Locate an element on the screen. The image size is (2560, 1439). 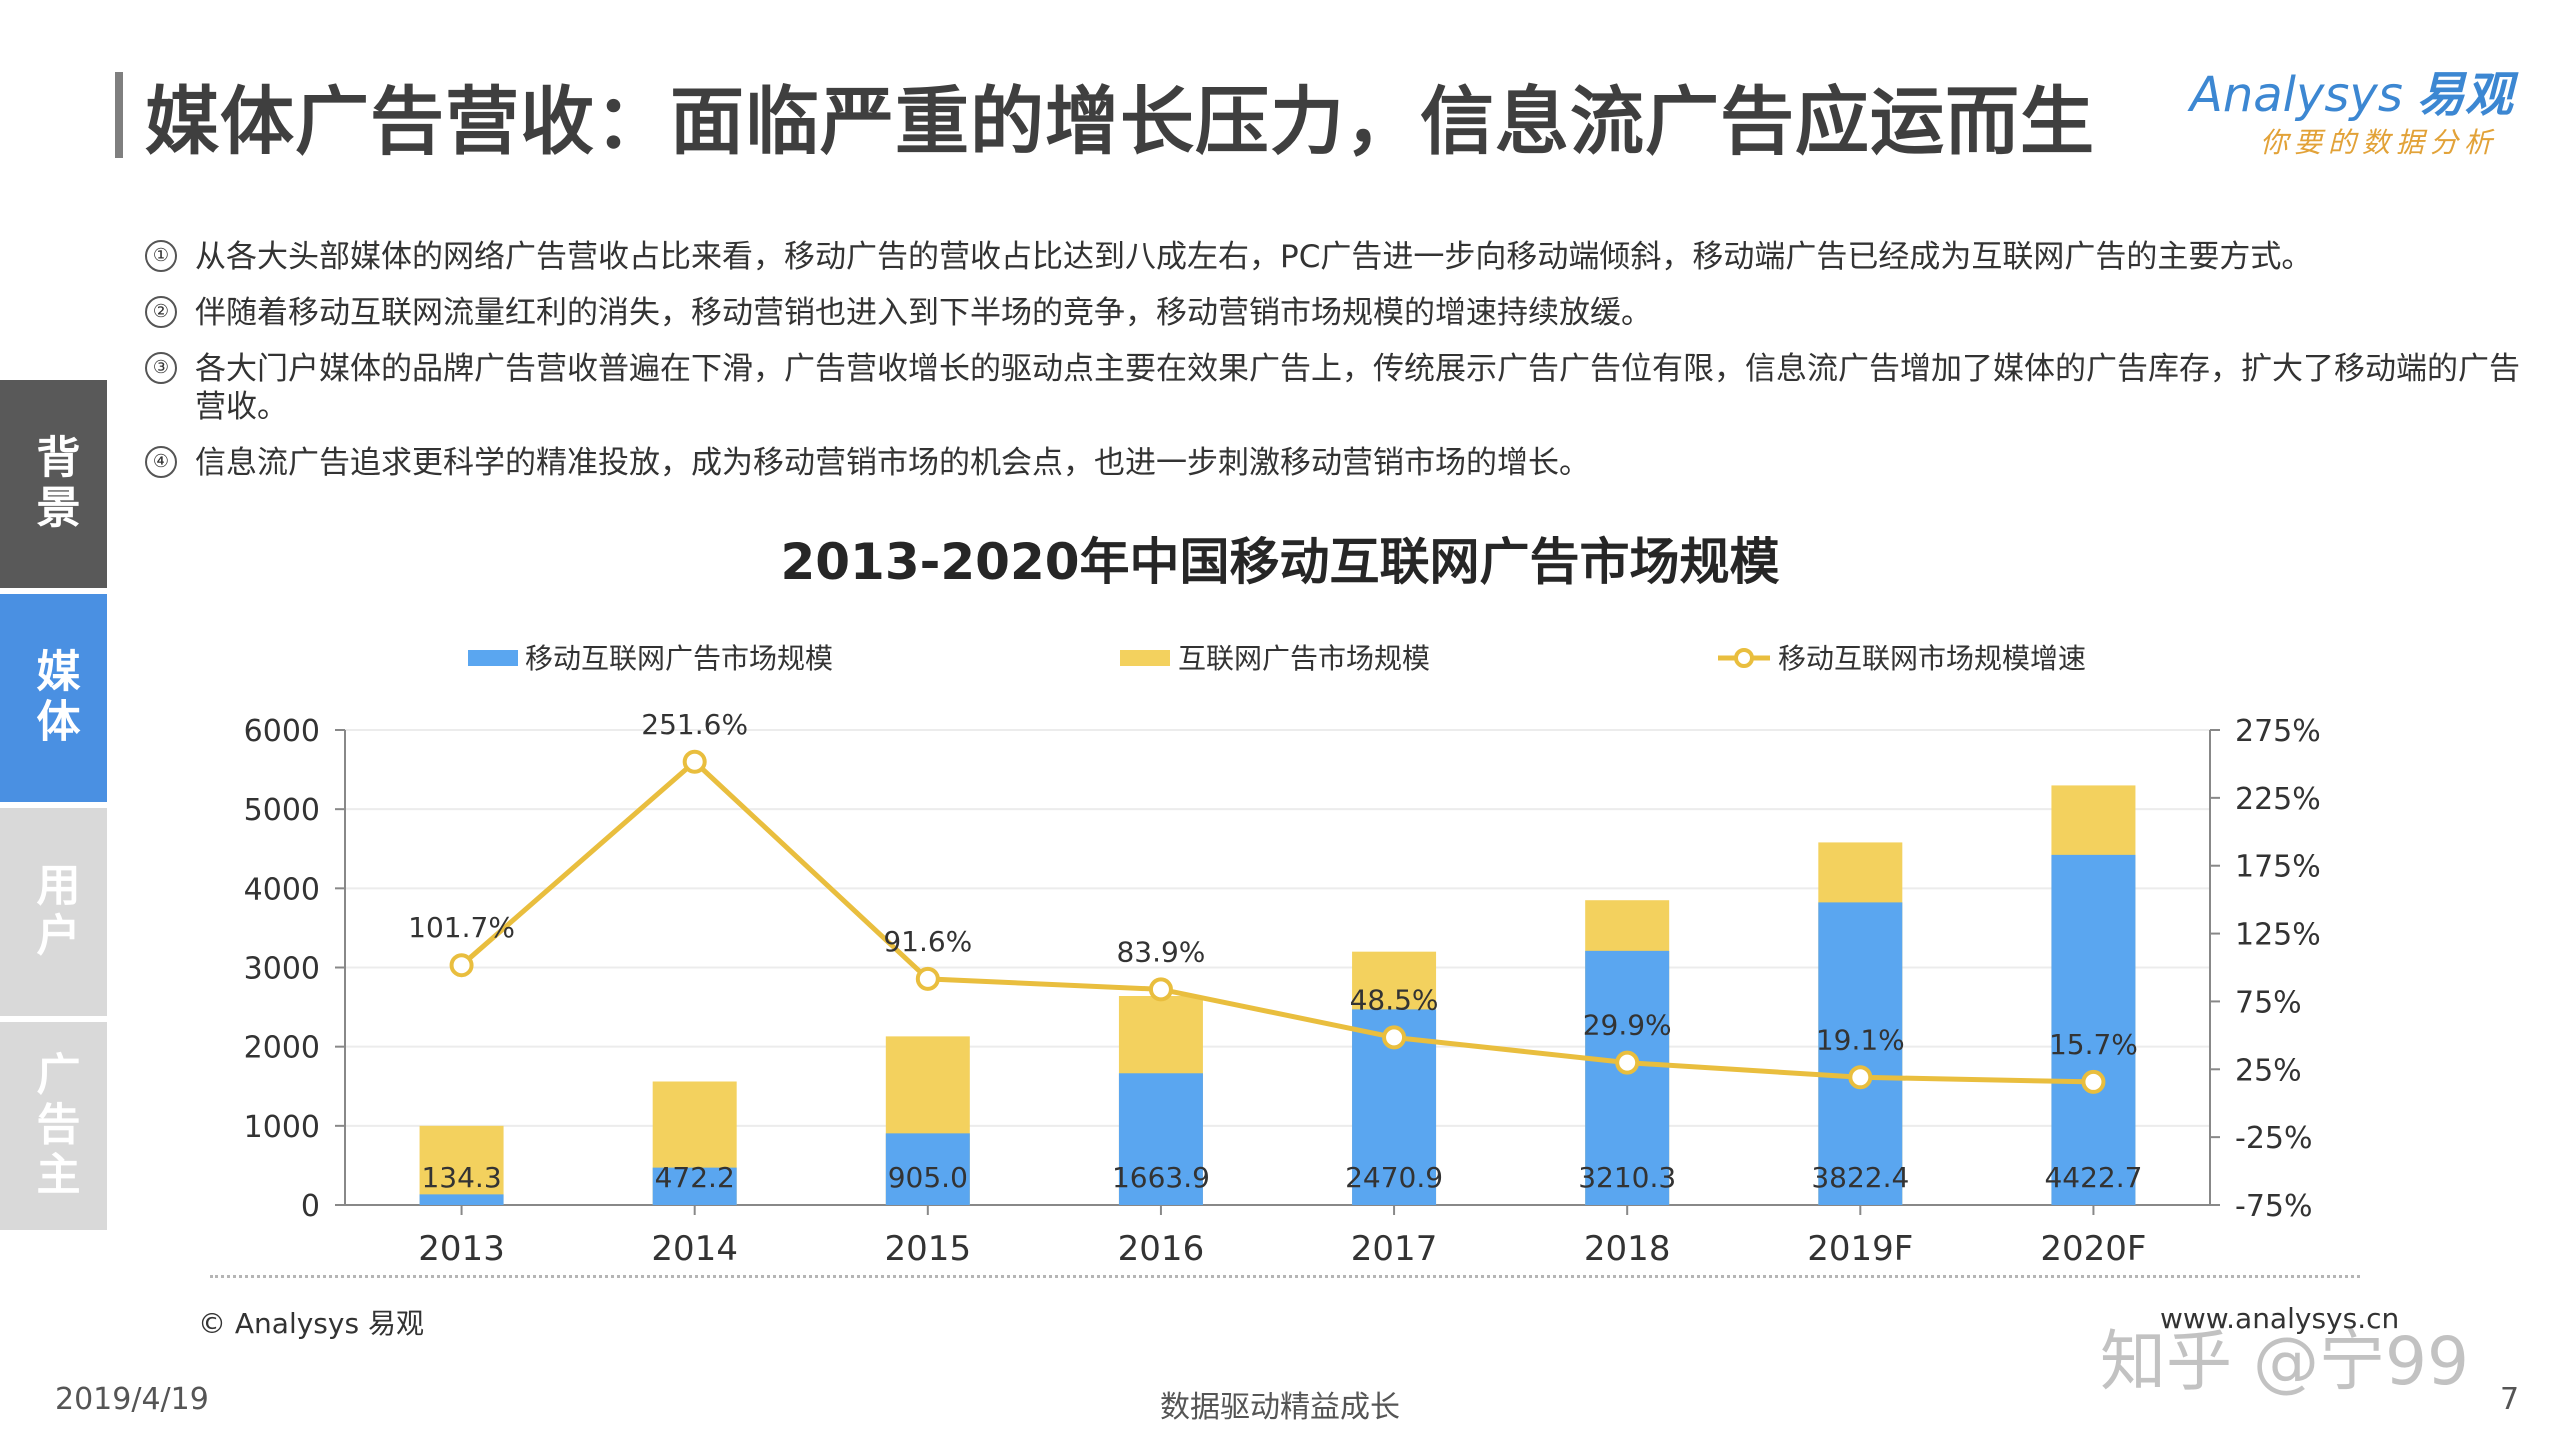
title-accent-bar is located at coordinates (119, 115).